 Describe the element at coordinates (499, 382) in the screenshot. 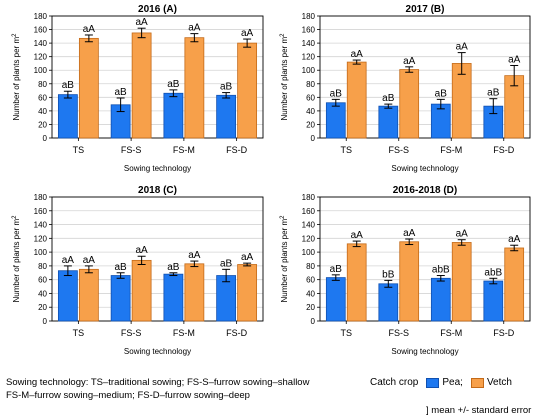

I see `legend-label-vetch: Vetch` at that location.